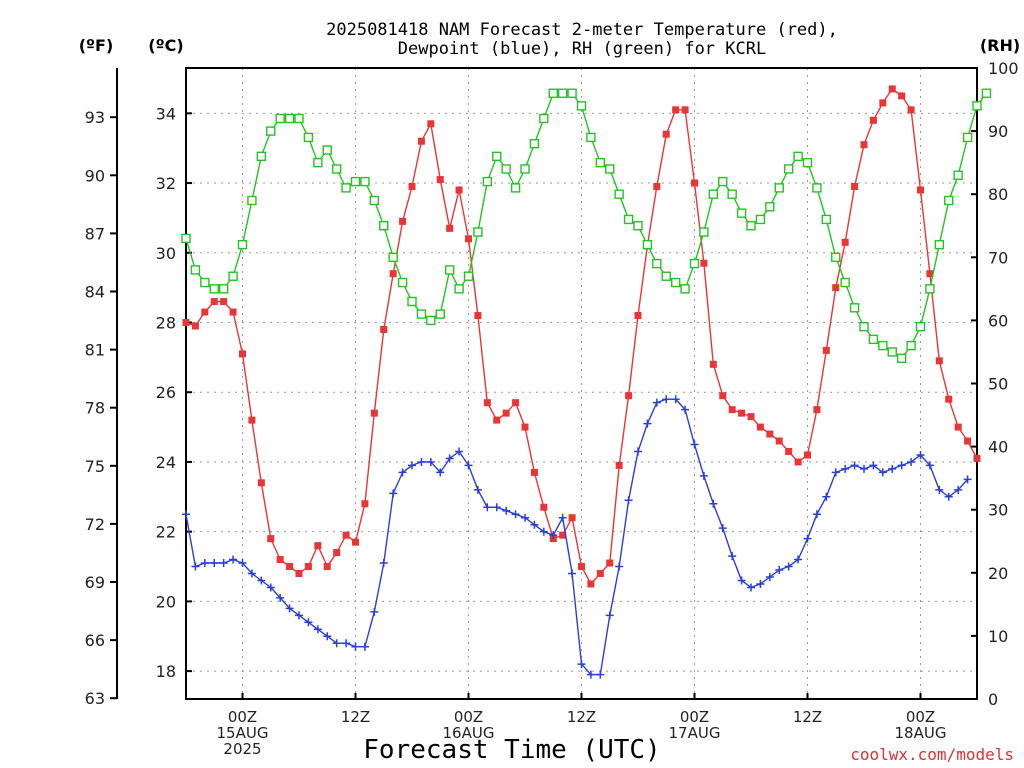  I want to click on fahrenheit-tick-label: 78, so click(95, 408).